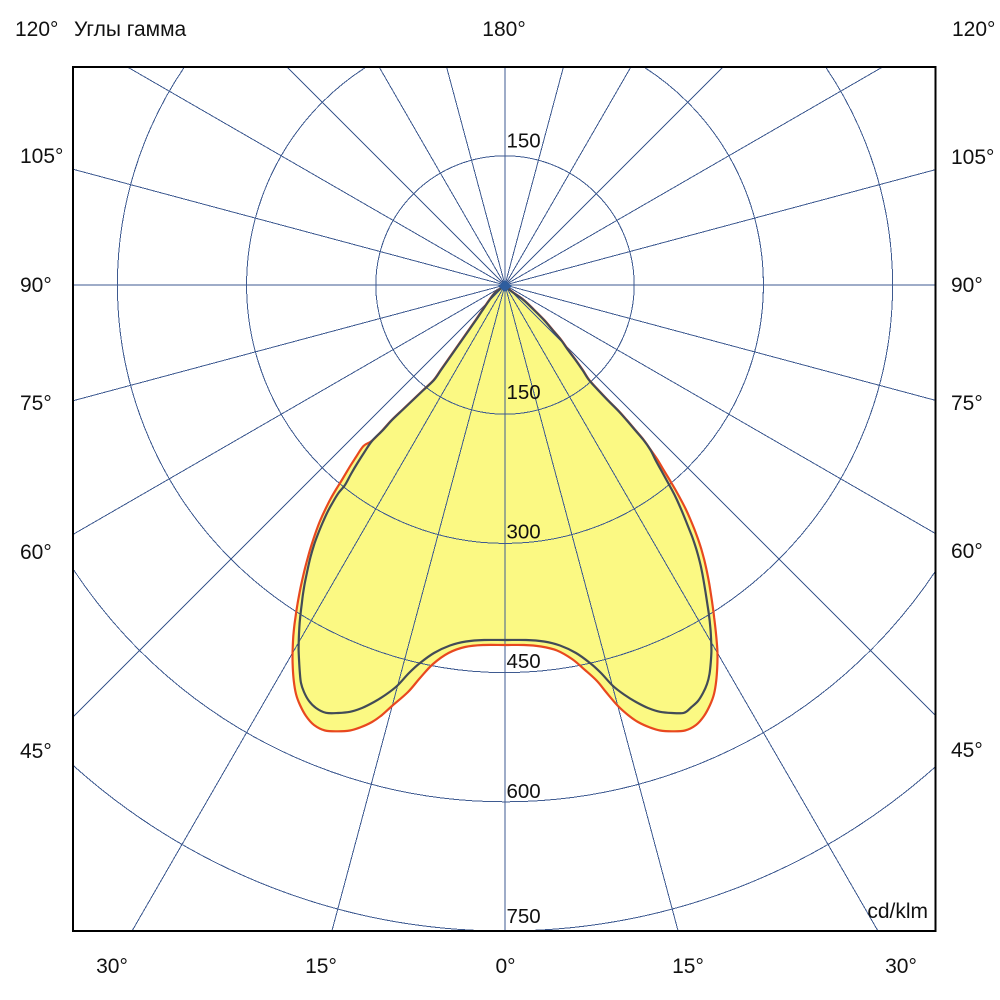 The width and height of the screenshot is (1000, 1000). Describe the element at coordinates (524, 791) in the screenshot. I see `svg-text: 600` at that location.